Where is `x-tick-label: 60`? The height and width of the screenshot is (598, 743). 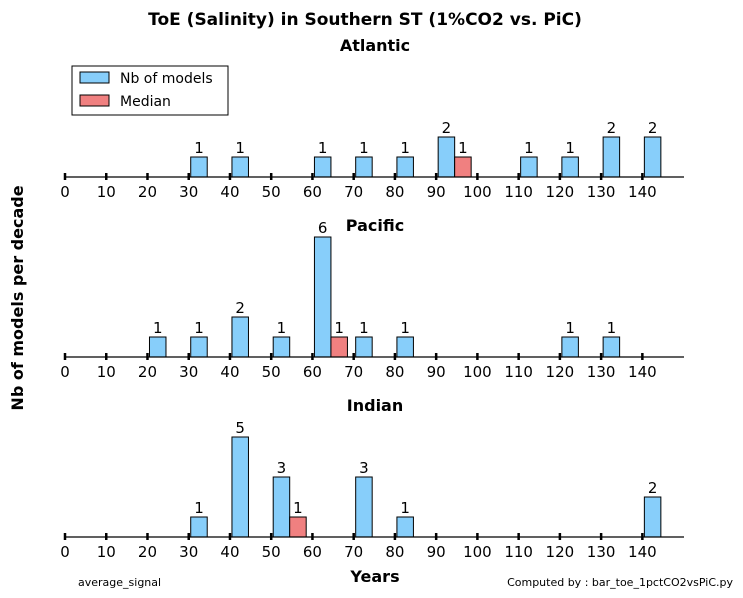
x-tick-label: 60 is located at coordinates (312, 372).